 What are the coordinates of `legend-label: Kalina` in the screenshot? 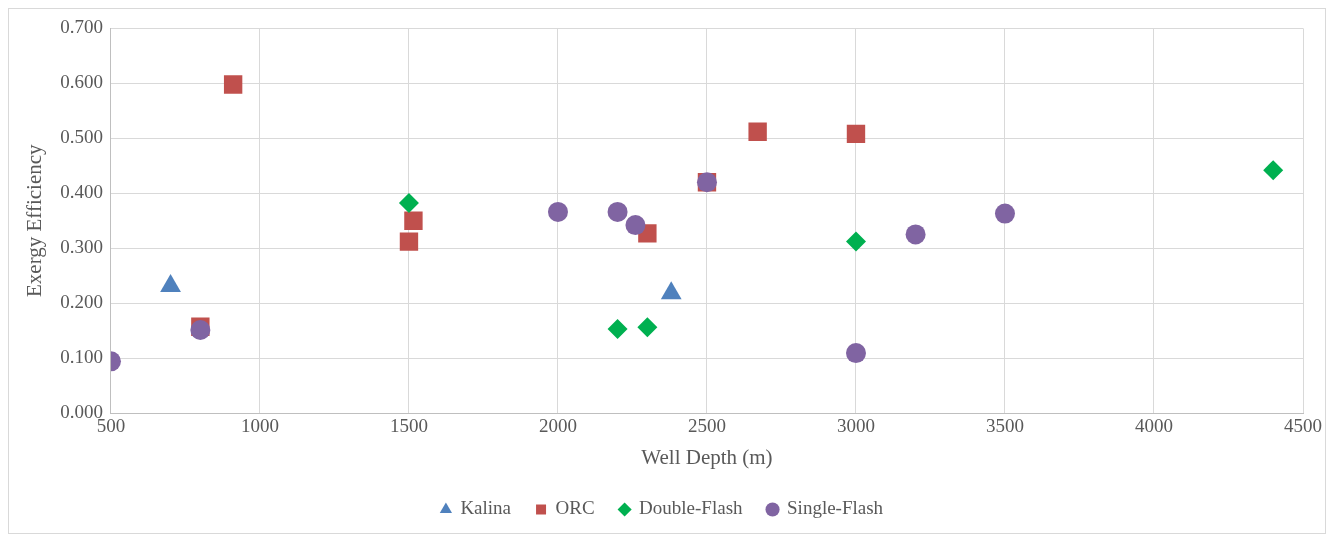 It's located at (486, 508).